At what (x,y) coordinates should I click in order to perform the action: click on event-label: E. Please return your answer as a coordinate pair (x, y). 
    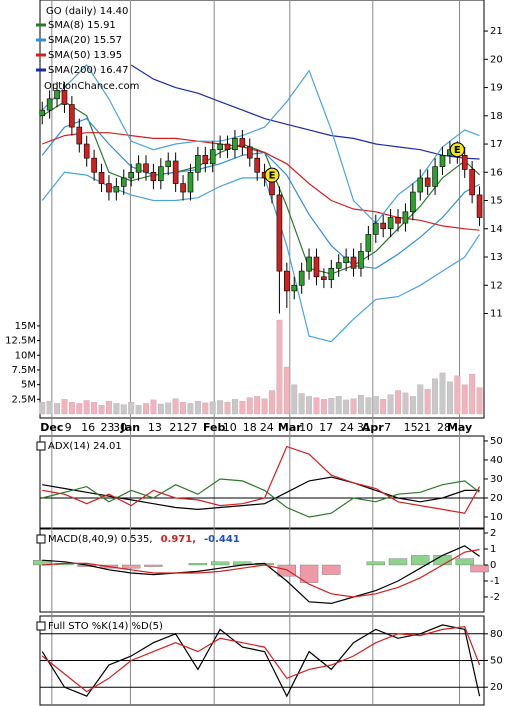
    Looking at the image, I should click on (457, 150).